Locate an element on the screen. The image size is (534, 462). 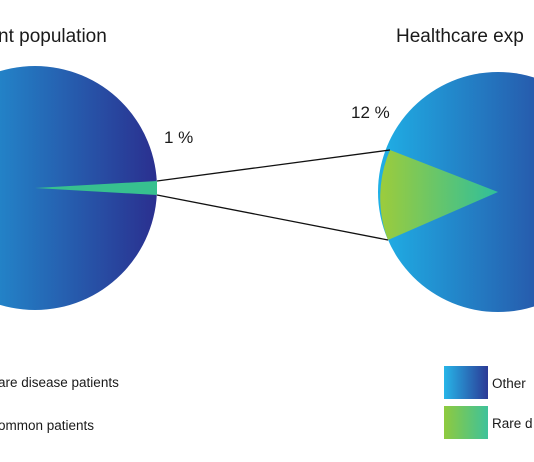
legend-swatch-other is located at coordinates (466, 382).